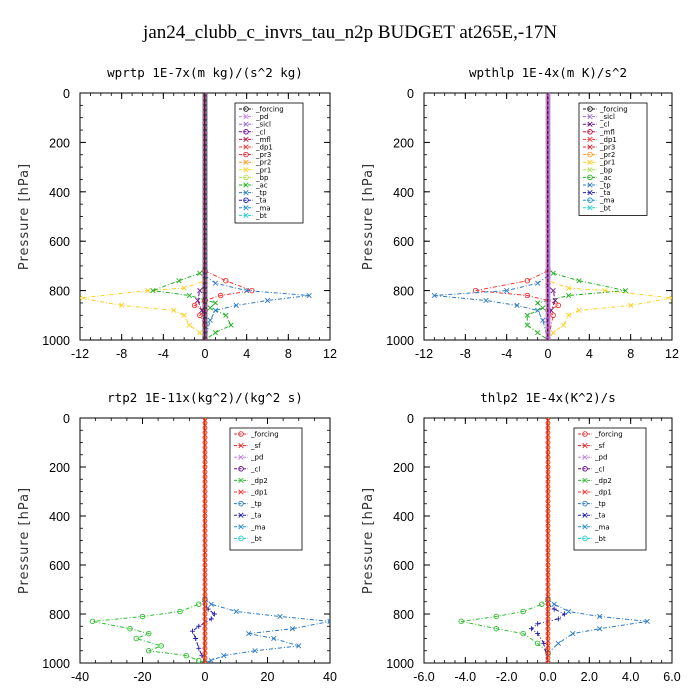 The height and width of the screenshot is (700, 700). I want to click on y-tick-label: 0, so click(66, 94).